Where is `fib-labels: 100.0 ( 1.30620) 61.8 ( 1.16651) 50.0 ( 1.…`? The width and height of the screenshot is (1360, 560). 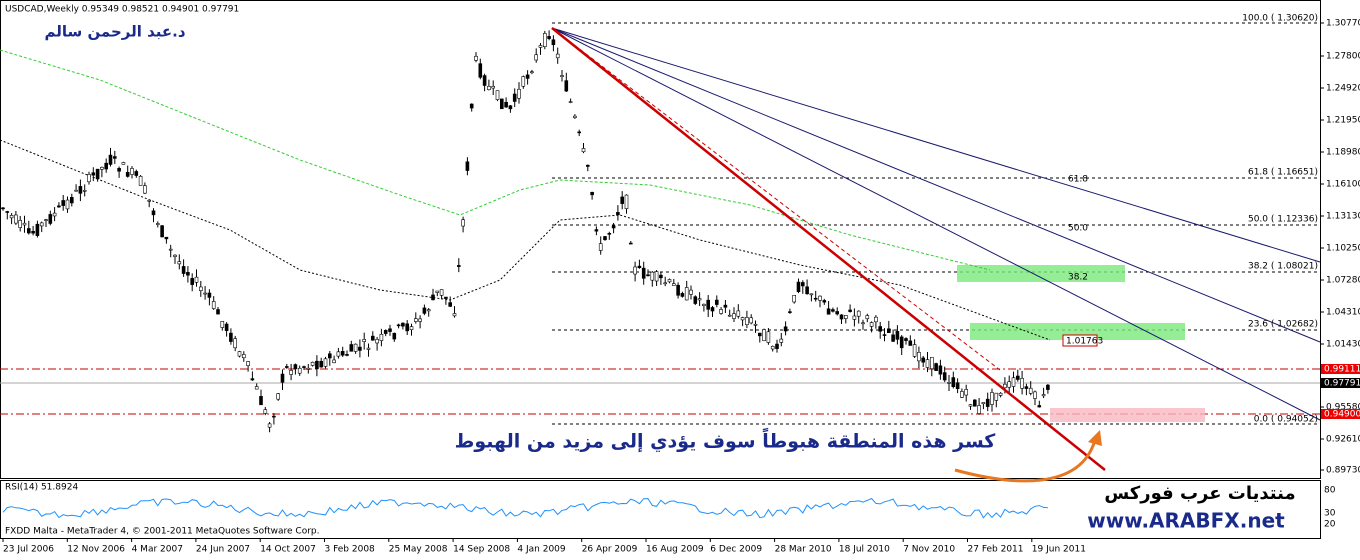 fib-labels: 100.0 ( 1.30620) 61.8 ( 1.16651) 50.0 ( 1.… is located at coordinates (1193, 219).